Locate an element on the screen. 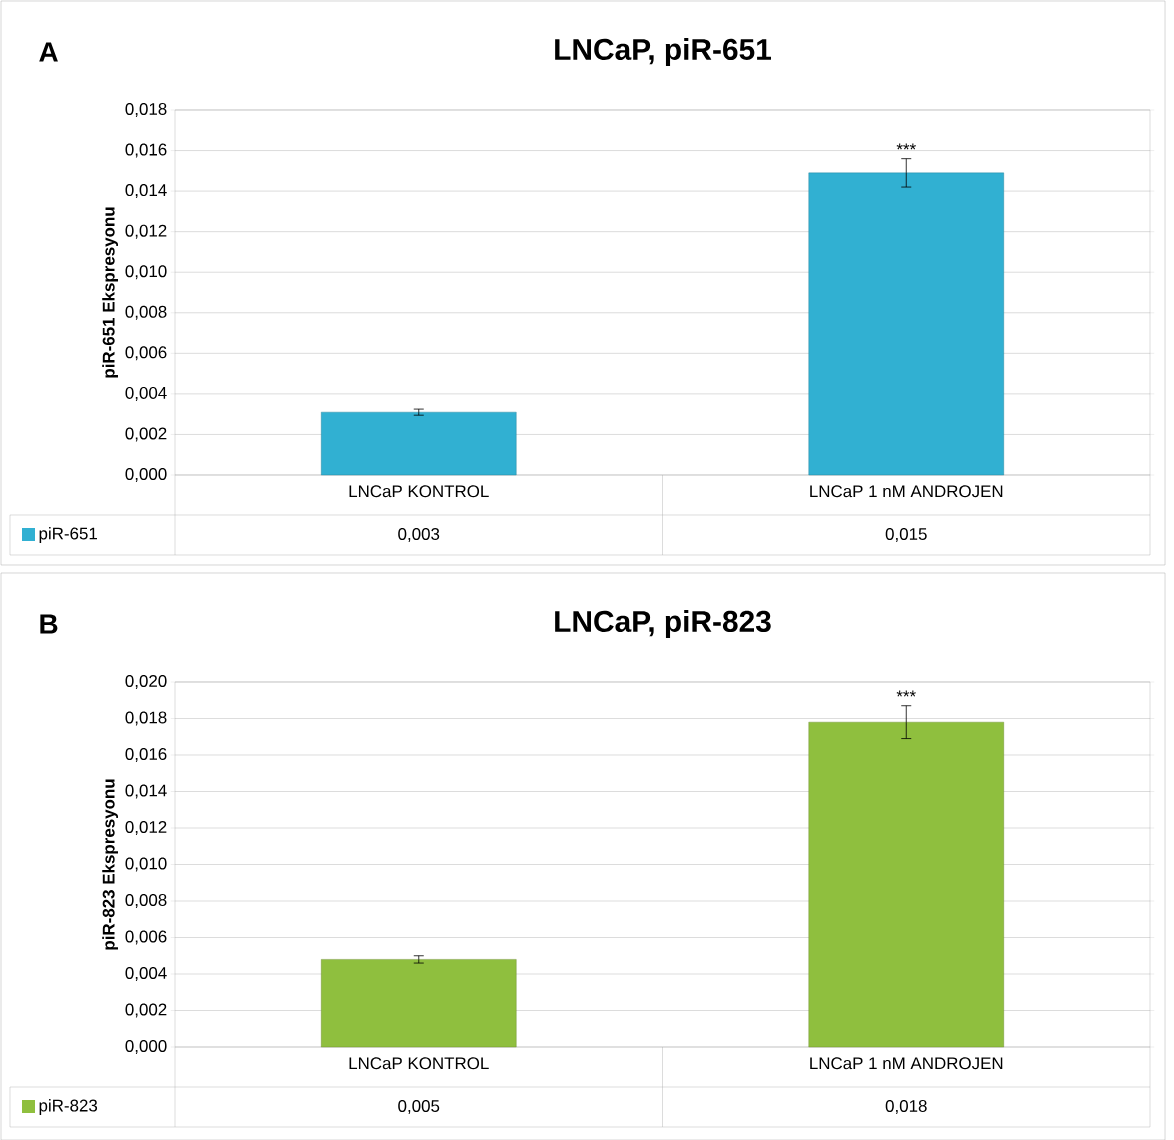 Image resolution: width=1174 pixels, height=1140 pixels. data-label: 0,018 is located at coordinates (906, 1107).